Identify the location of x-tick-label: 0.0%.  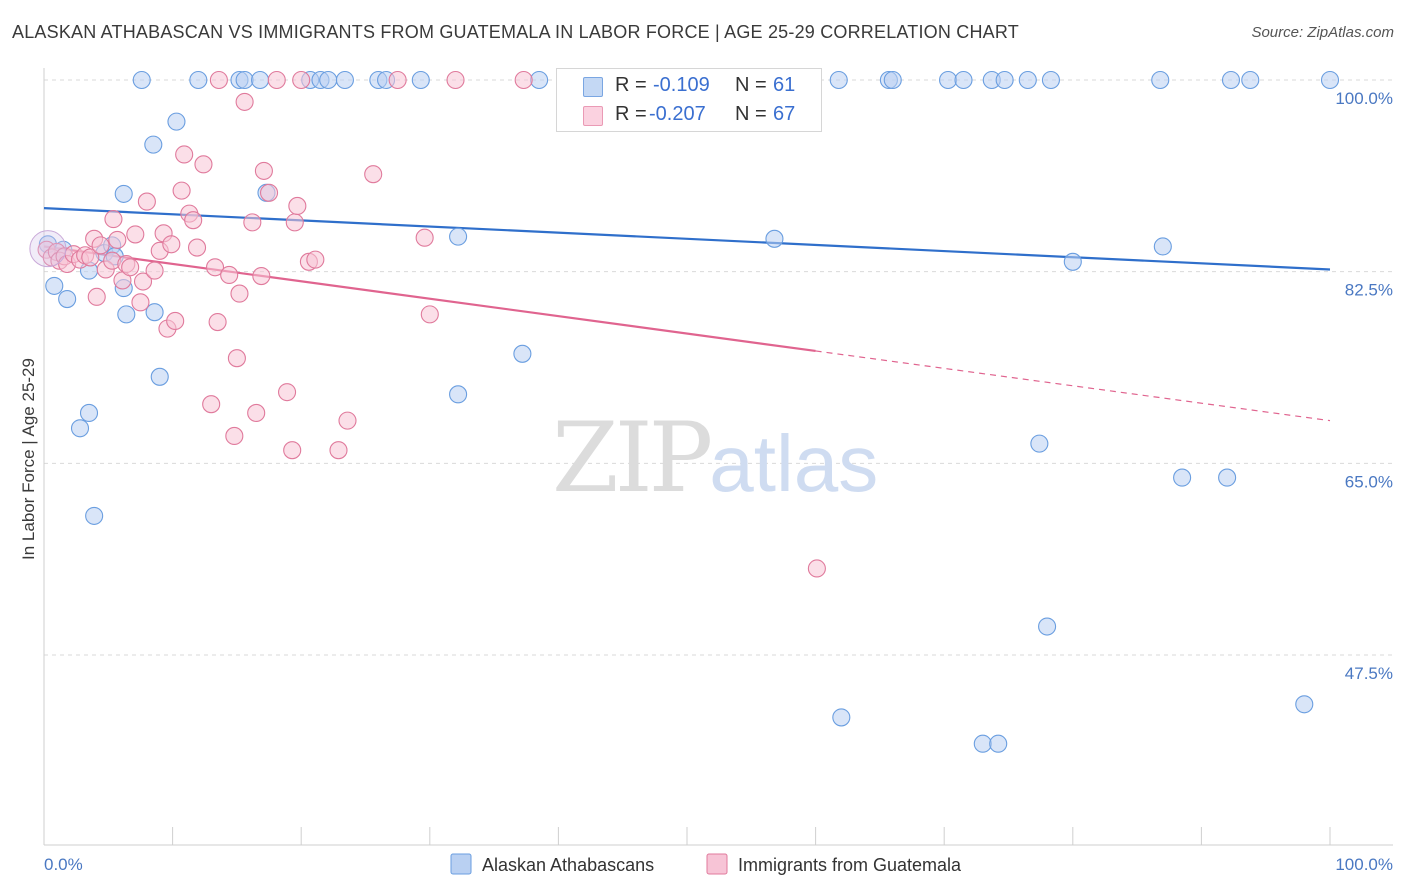
(63, 864).